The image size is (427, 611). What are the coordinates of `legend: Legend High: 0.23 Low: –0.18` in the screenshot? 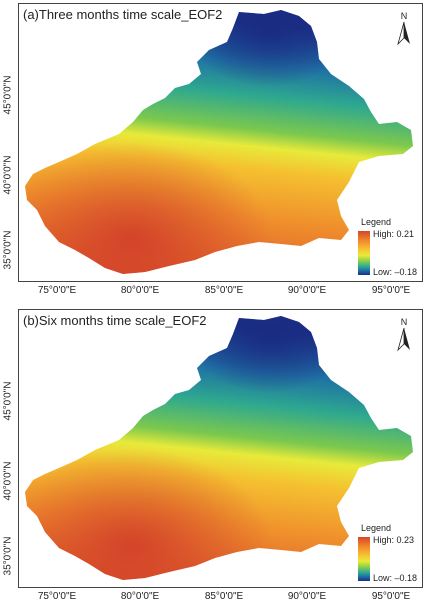 It's located at (391, 555).